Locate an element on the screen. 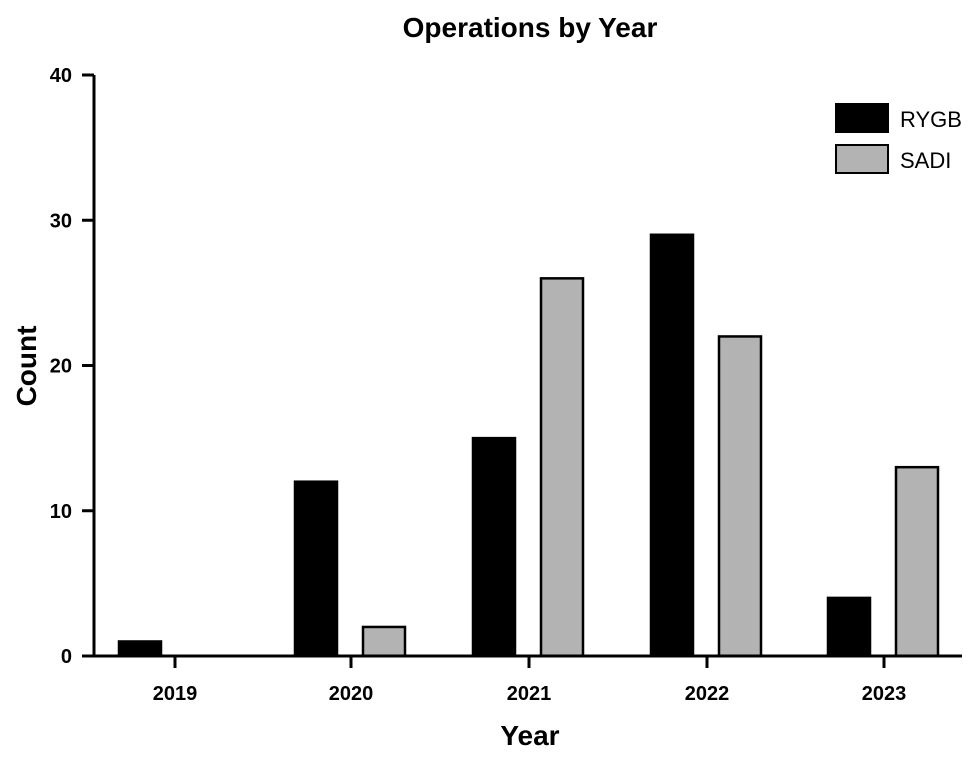  bar-sadi-2023 is located at coordinates (917, 561).